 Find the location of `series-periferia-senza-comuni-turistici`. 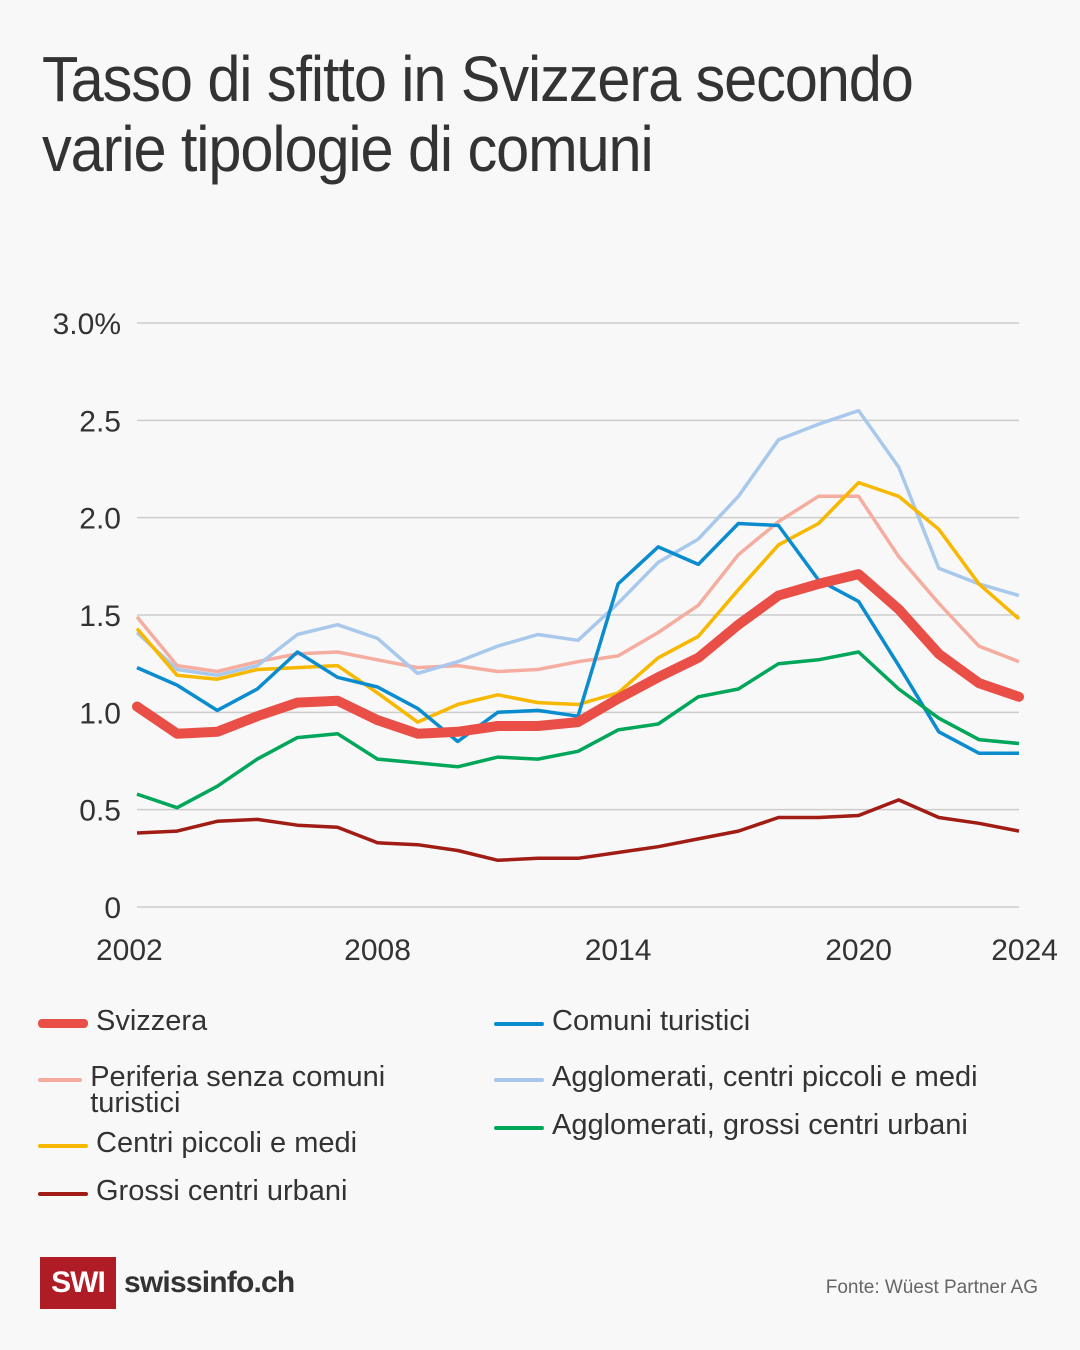

series-periferia-senza-comuni-turistici is located at coordinates (577, 584).